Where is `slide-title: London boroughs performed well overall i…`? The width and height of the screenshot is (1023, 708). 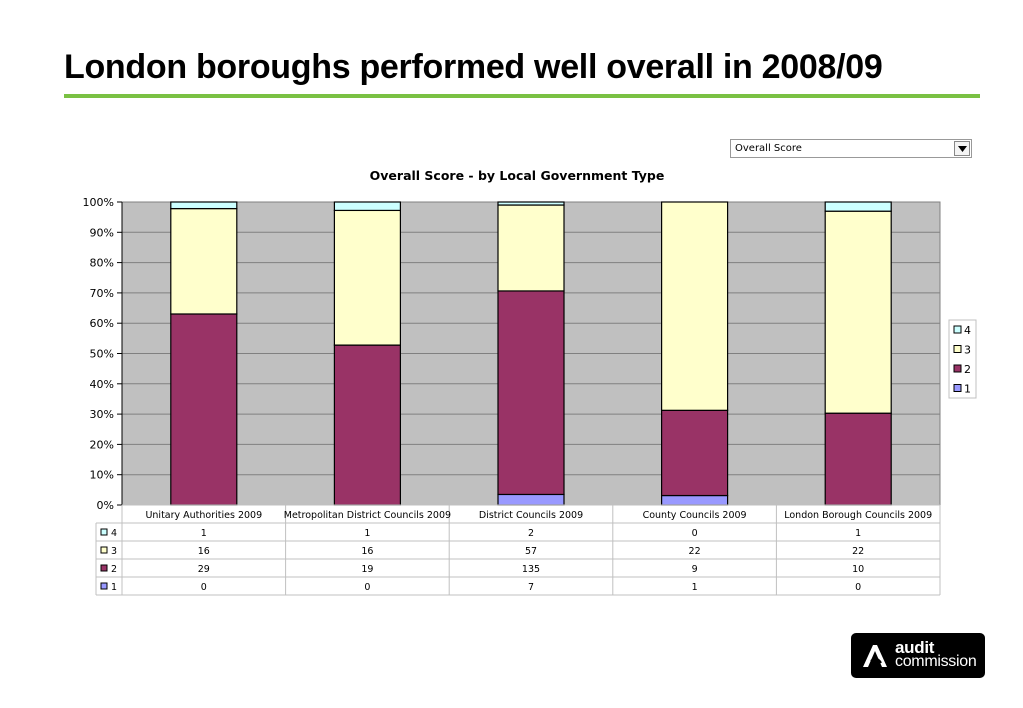
slide-title: London boroughs performed well overall i… is located at coordinates (473, 67).